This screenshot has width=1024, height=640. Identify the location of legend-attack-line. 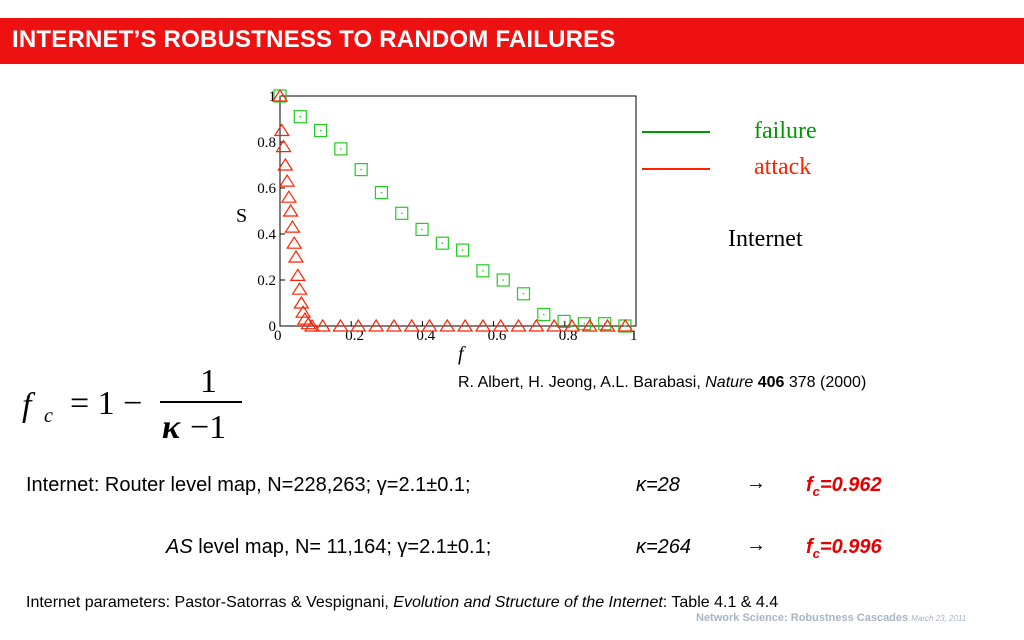
(676, 169).